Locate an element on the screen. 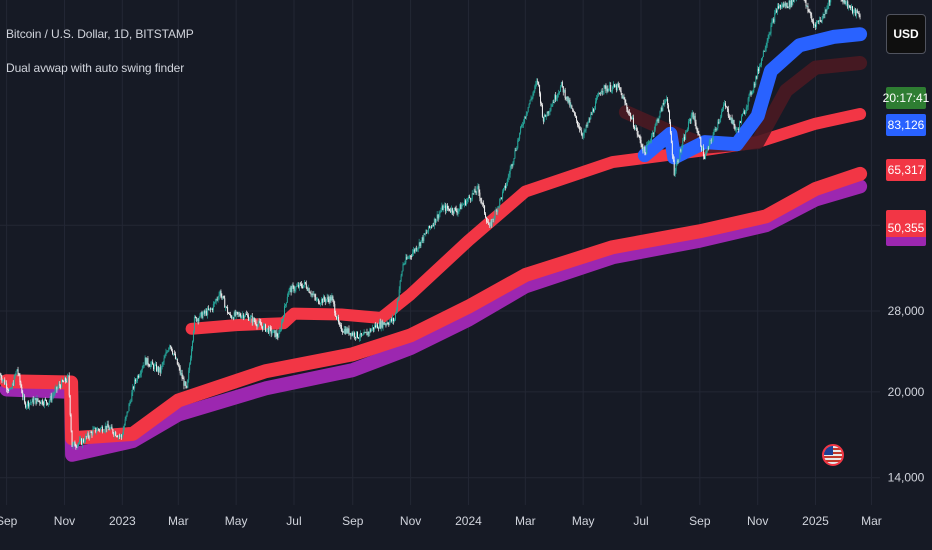  indicator-legend: Dual avwap with auto swing finder is located at coordinates (95, 68).